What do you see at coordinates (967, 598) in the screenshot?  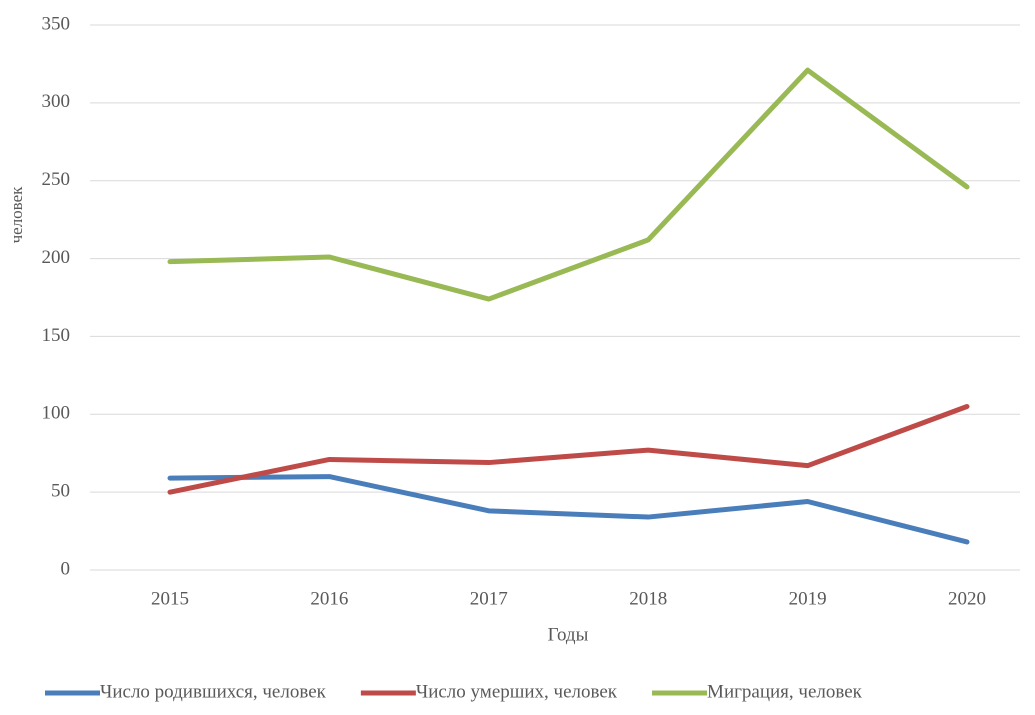 I see `x-tick-label: 2020` at bounding box center [967, 598].